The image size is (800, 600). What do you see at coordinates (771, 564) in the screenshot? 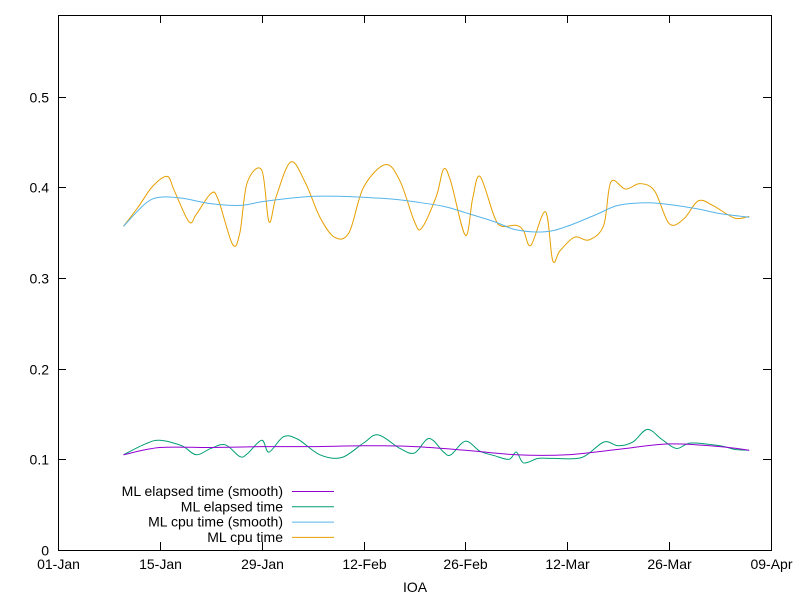
I see `x-tick-label: 09-Apr` at bounding box center [771, 564].